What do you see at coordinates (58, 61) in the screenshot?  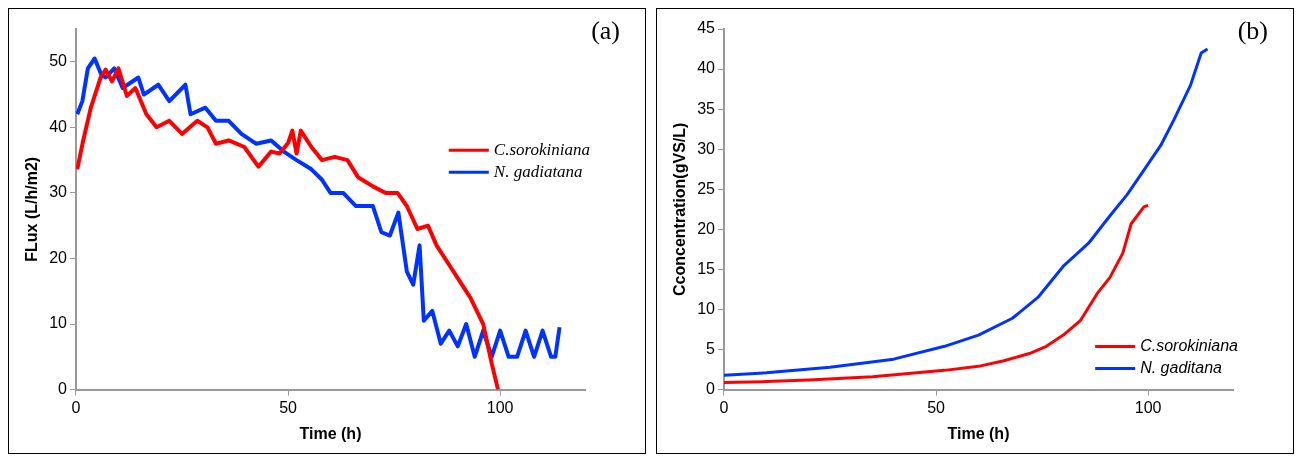 I see `y-tick-label: 50` at bounding box center [58, 61].